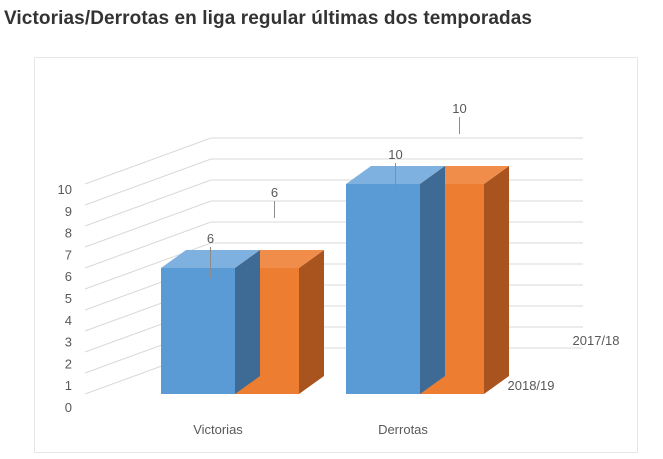 Image resolution: width=663 pixels, height=459 pixels. What do you see at coordinates (68, 276) in the screenshot?
I see `y-tick-label: 6` at bounding box center [68, 276].